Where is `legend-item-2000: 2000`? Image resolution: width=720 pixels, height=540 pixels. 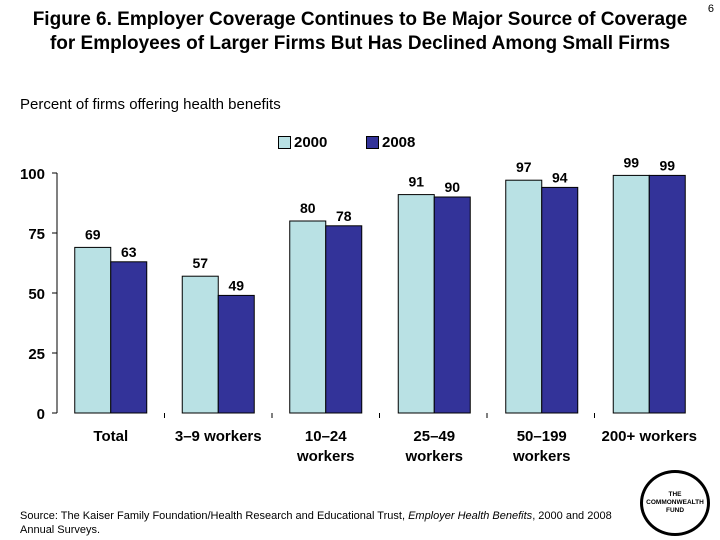 legend-item-2000: 2000 is located at coordinates (302, 142).